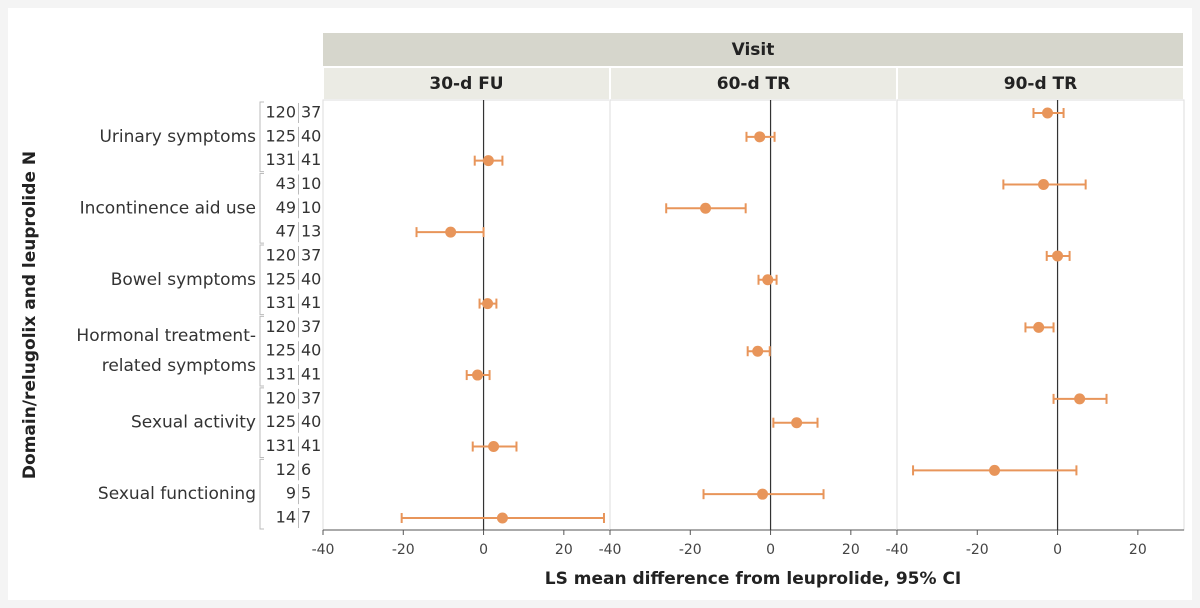 The width and height of the screenshot is (1200, 608). I want to click on domain-label: Hormonal treatment-, so click(166, 336).